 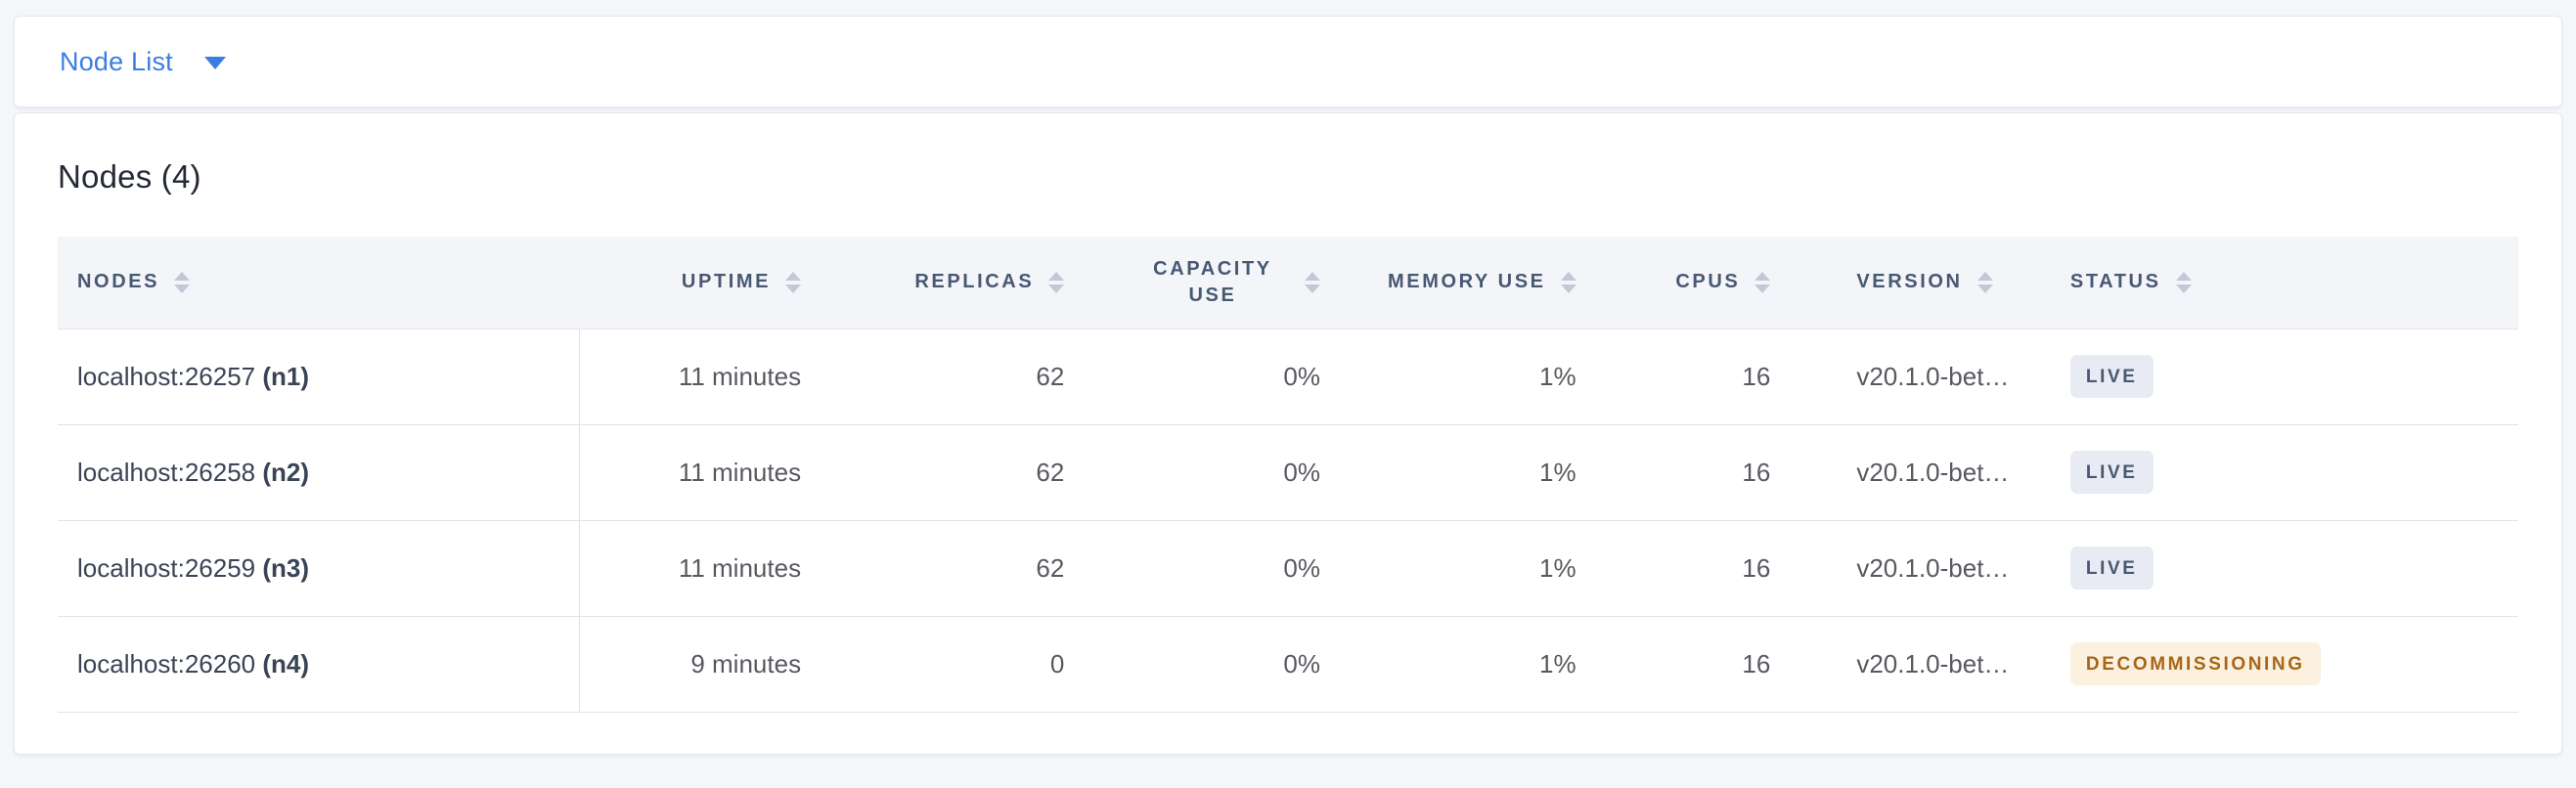 What do you see at coordinates (319, 283) in the screenshot?
I see `column-header-nodes: NODES` at bounding box center [319, 283].